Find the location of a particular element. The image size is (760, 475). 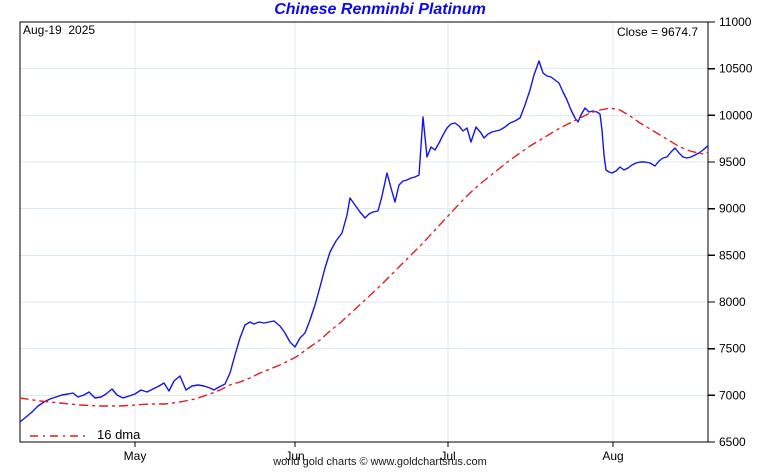

y-tick-label: 6500 is located at coordinates (732, 442).